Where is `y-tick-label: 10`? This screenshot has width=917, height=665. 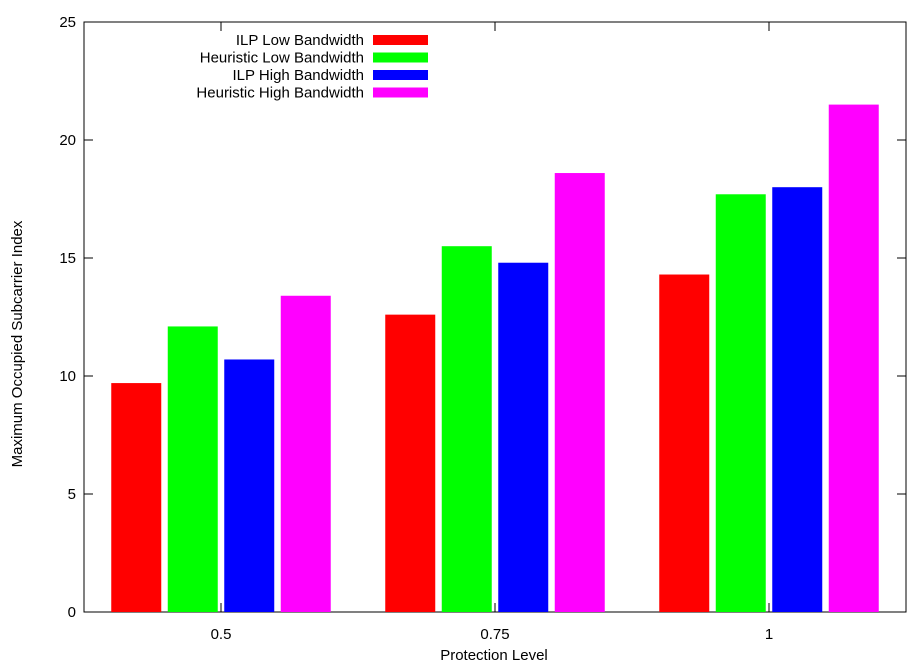 y-tick-label: 10 is located at coordinates (67, 376).